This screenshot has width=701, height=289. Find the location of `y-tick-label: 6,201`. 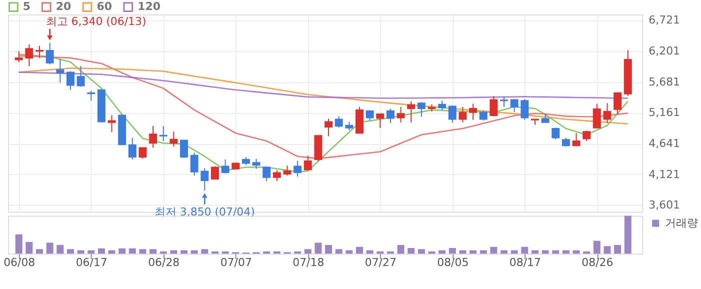

y-tick-label: 6,201 is located at coordinates (664, 51).